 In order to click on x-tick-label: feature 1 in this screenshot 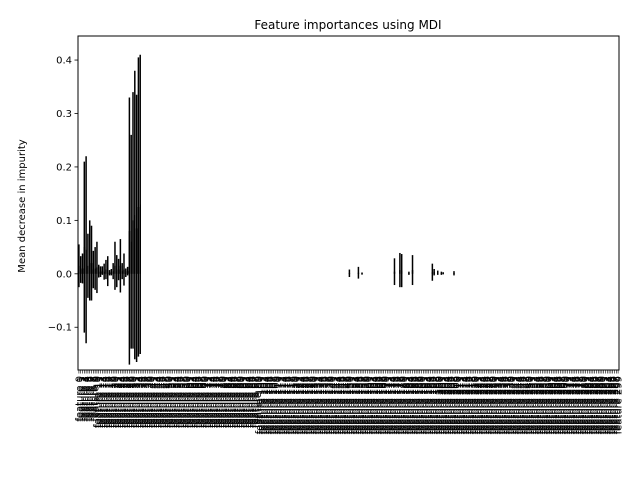, I will do `click(81, 399)`.